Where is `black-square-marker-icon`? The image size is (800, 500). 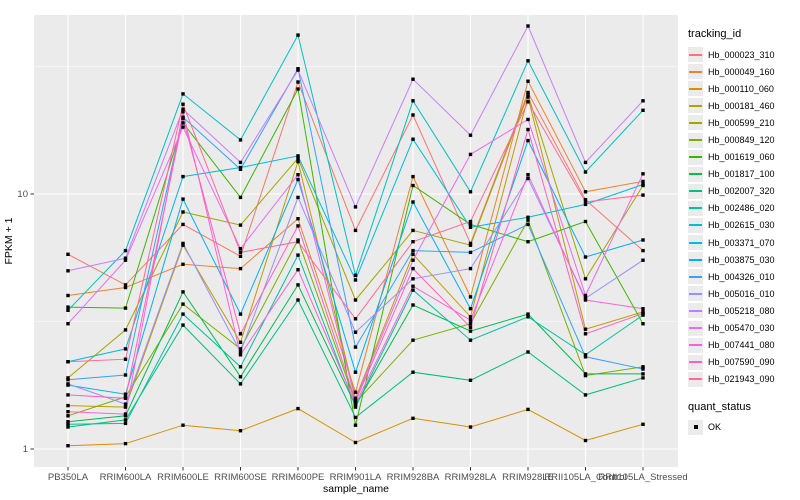
black-square-marker-icon is located at coordinates (695, 427).